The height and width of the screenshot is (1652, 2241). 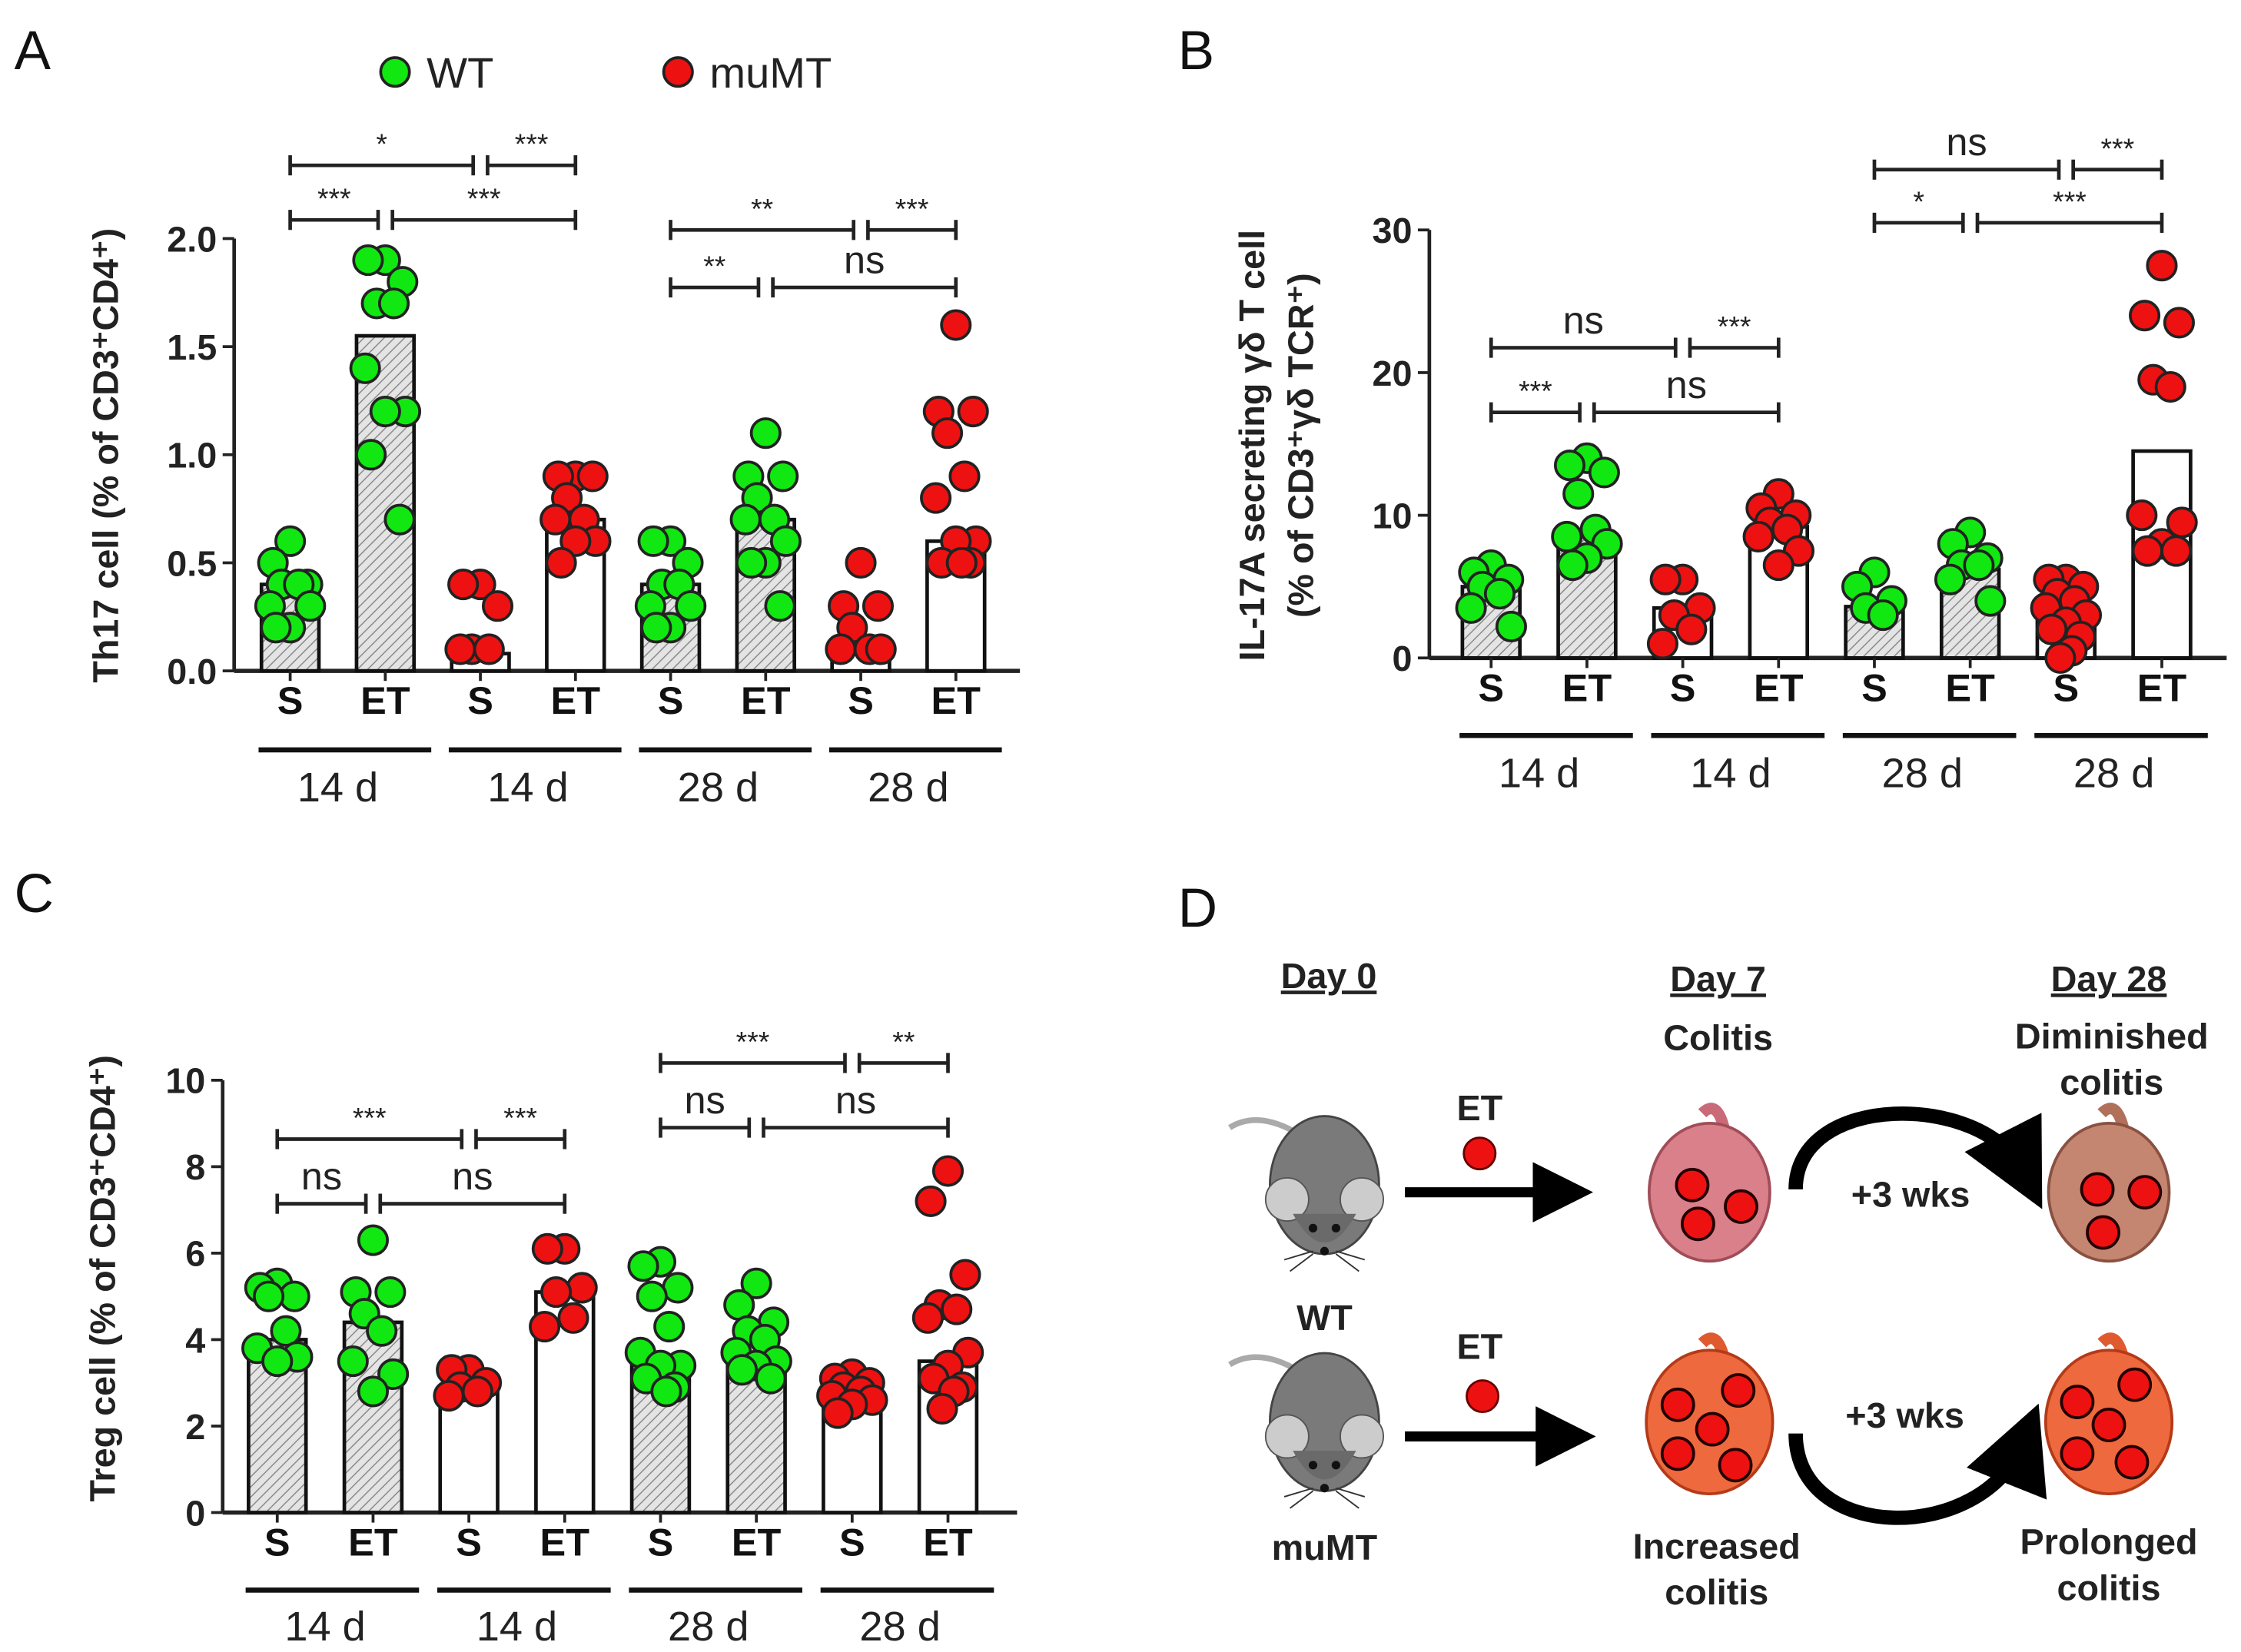 I want to click on y-tick-label: 10, so click(x=185, y=1081).